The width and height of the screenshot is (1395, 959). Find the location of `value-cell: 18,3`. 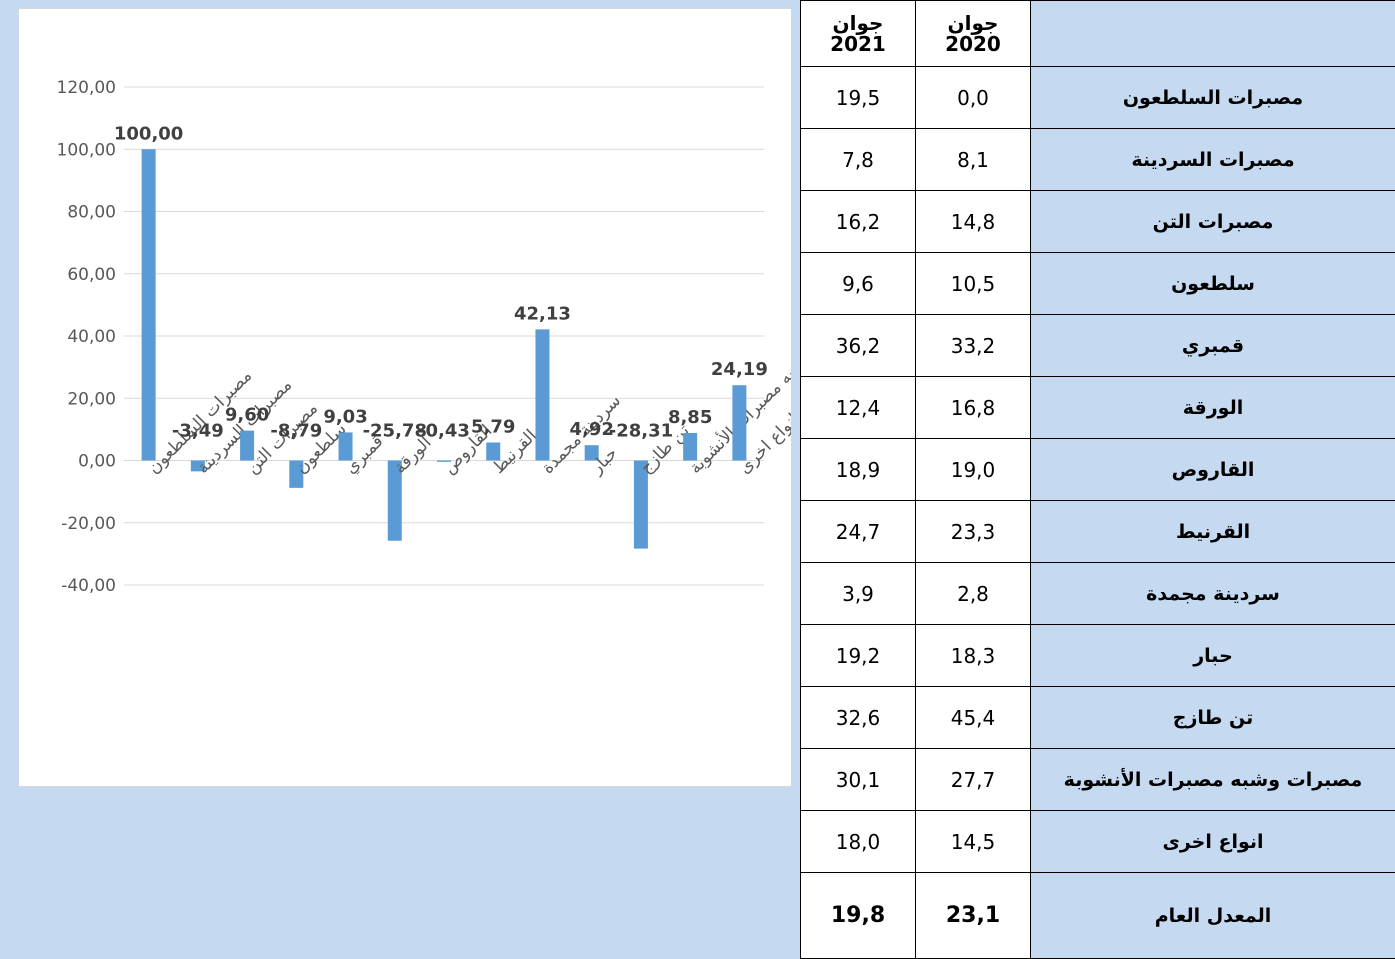

value-cell: 18,3 is located at coordinates (973, 655).